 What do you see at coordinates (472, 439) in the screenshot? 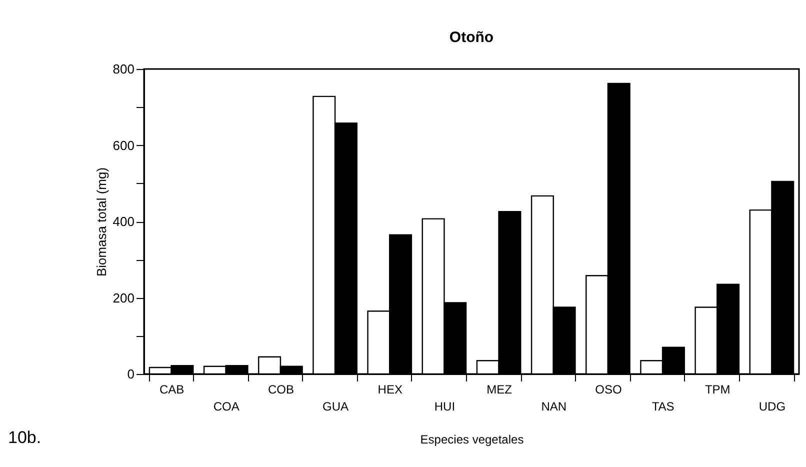
I see `x-axis-title: Especies vegetales` at bounding box center [472, 439].